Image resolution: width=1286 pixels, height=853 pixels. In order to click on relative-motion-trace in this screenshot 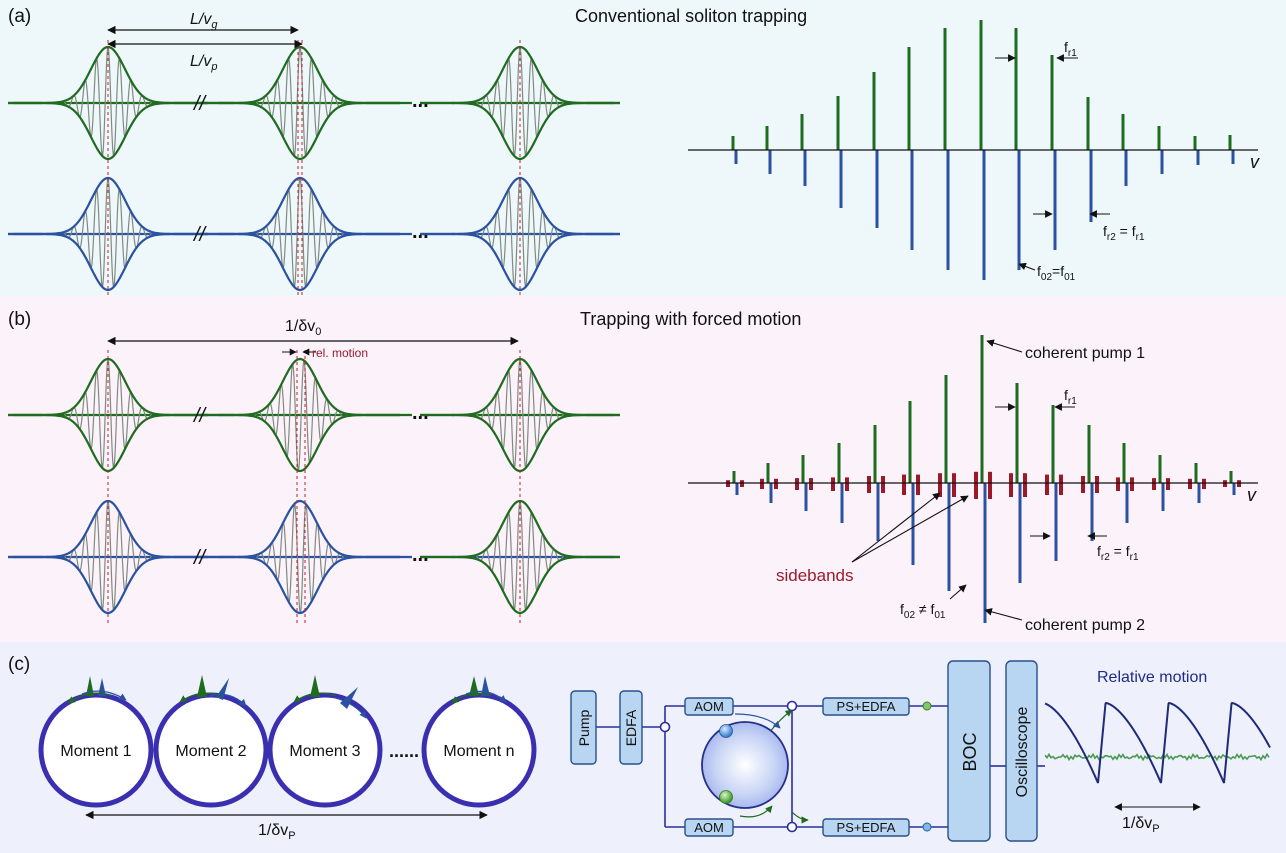, I will do `click(1157, 742)`.